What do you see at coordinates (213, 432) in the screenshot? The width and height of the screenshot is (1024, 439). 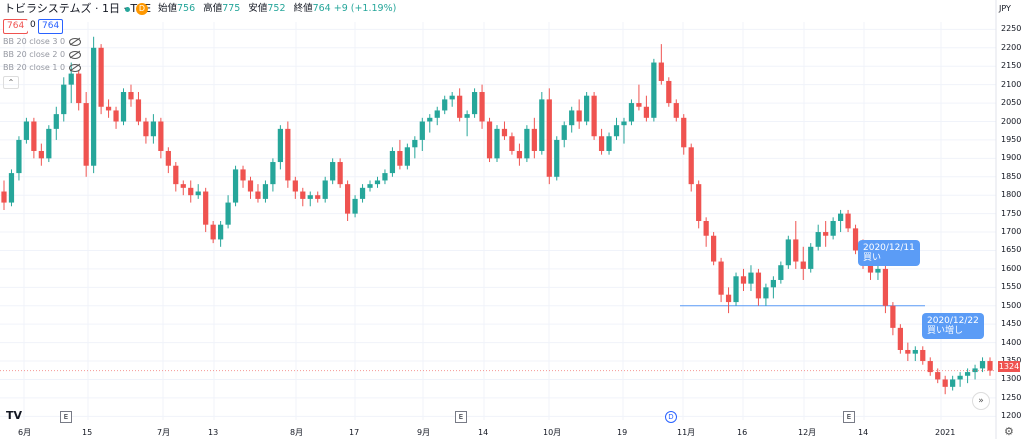 I see `x-tick-label: 13` at bounding box center [213, 432].